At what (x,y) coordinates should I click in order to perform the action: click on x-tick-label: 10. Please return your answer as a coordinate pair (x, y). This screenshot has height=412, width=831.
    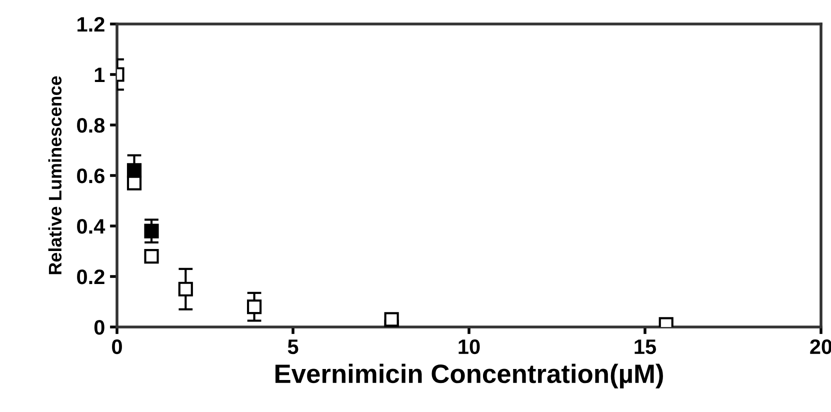
    Looking at the image, I should click on (469, 346).